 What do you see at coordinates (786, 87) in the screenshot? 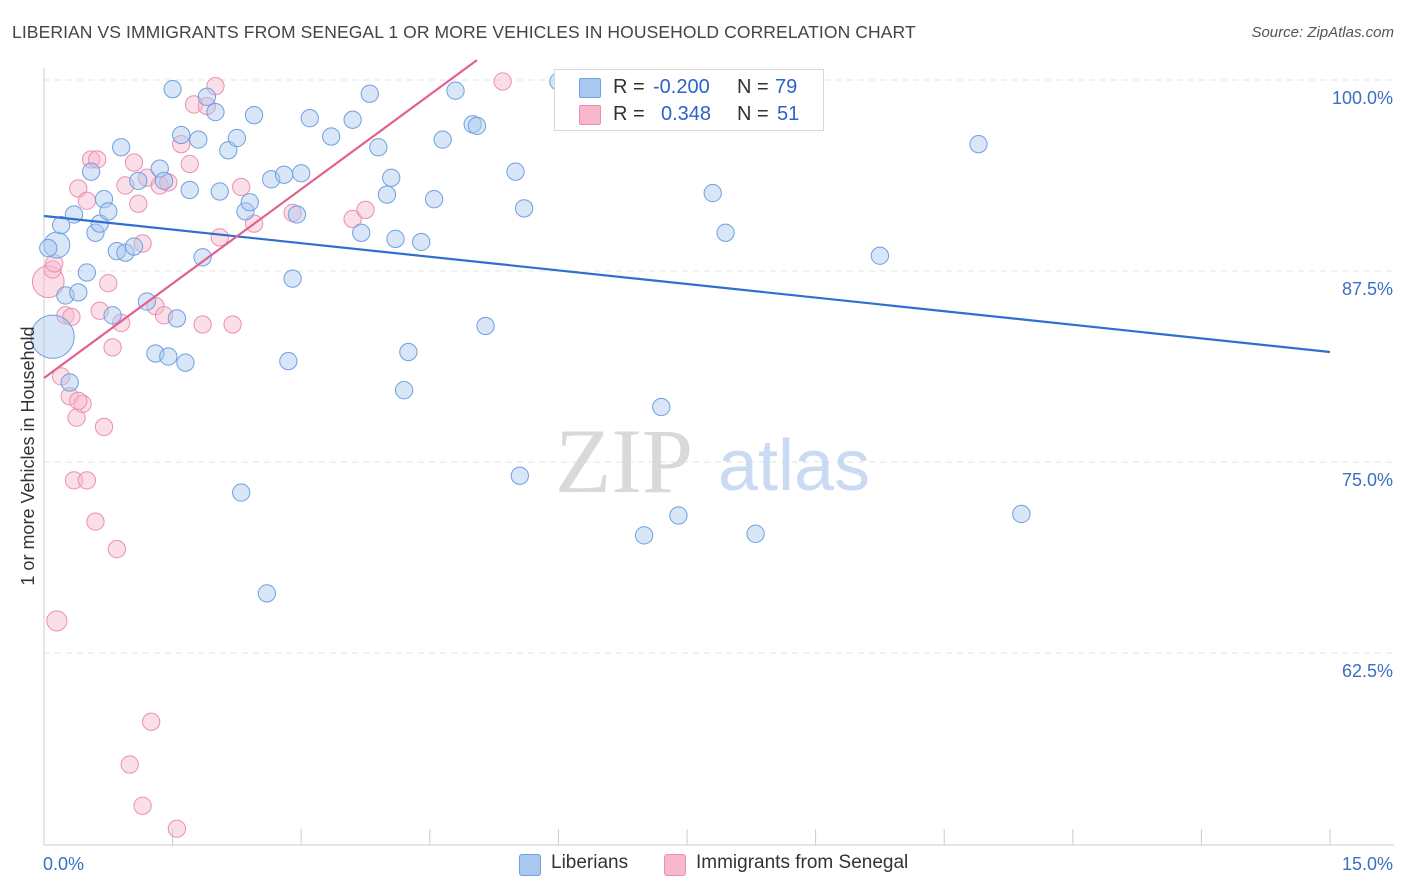
I see `legend-n-value: 79` at bounding box center [786, 87].